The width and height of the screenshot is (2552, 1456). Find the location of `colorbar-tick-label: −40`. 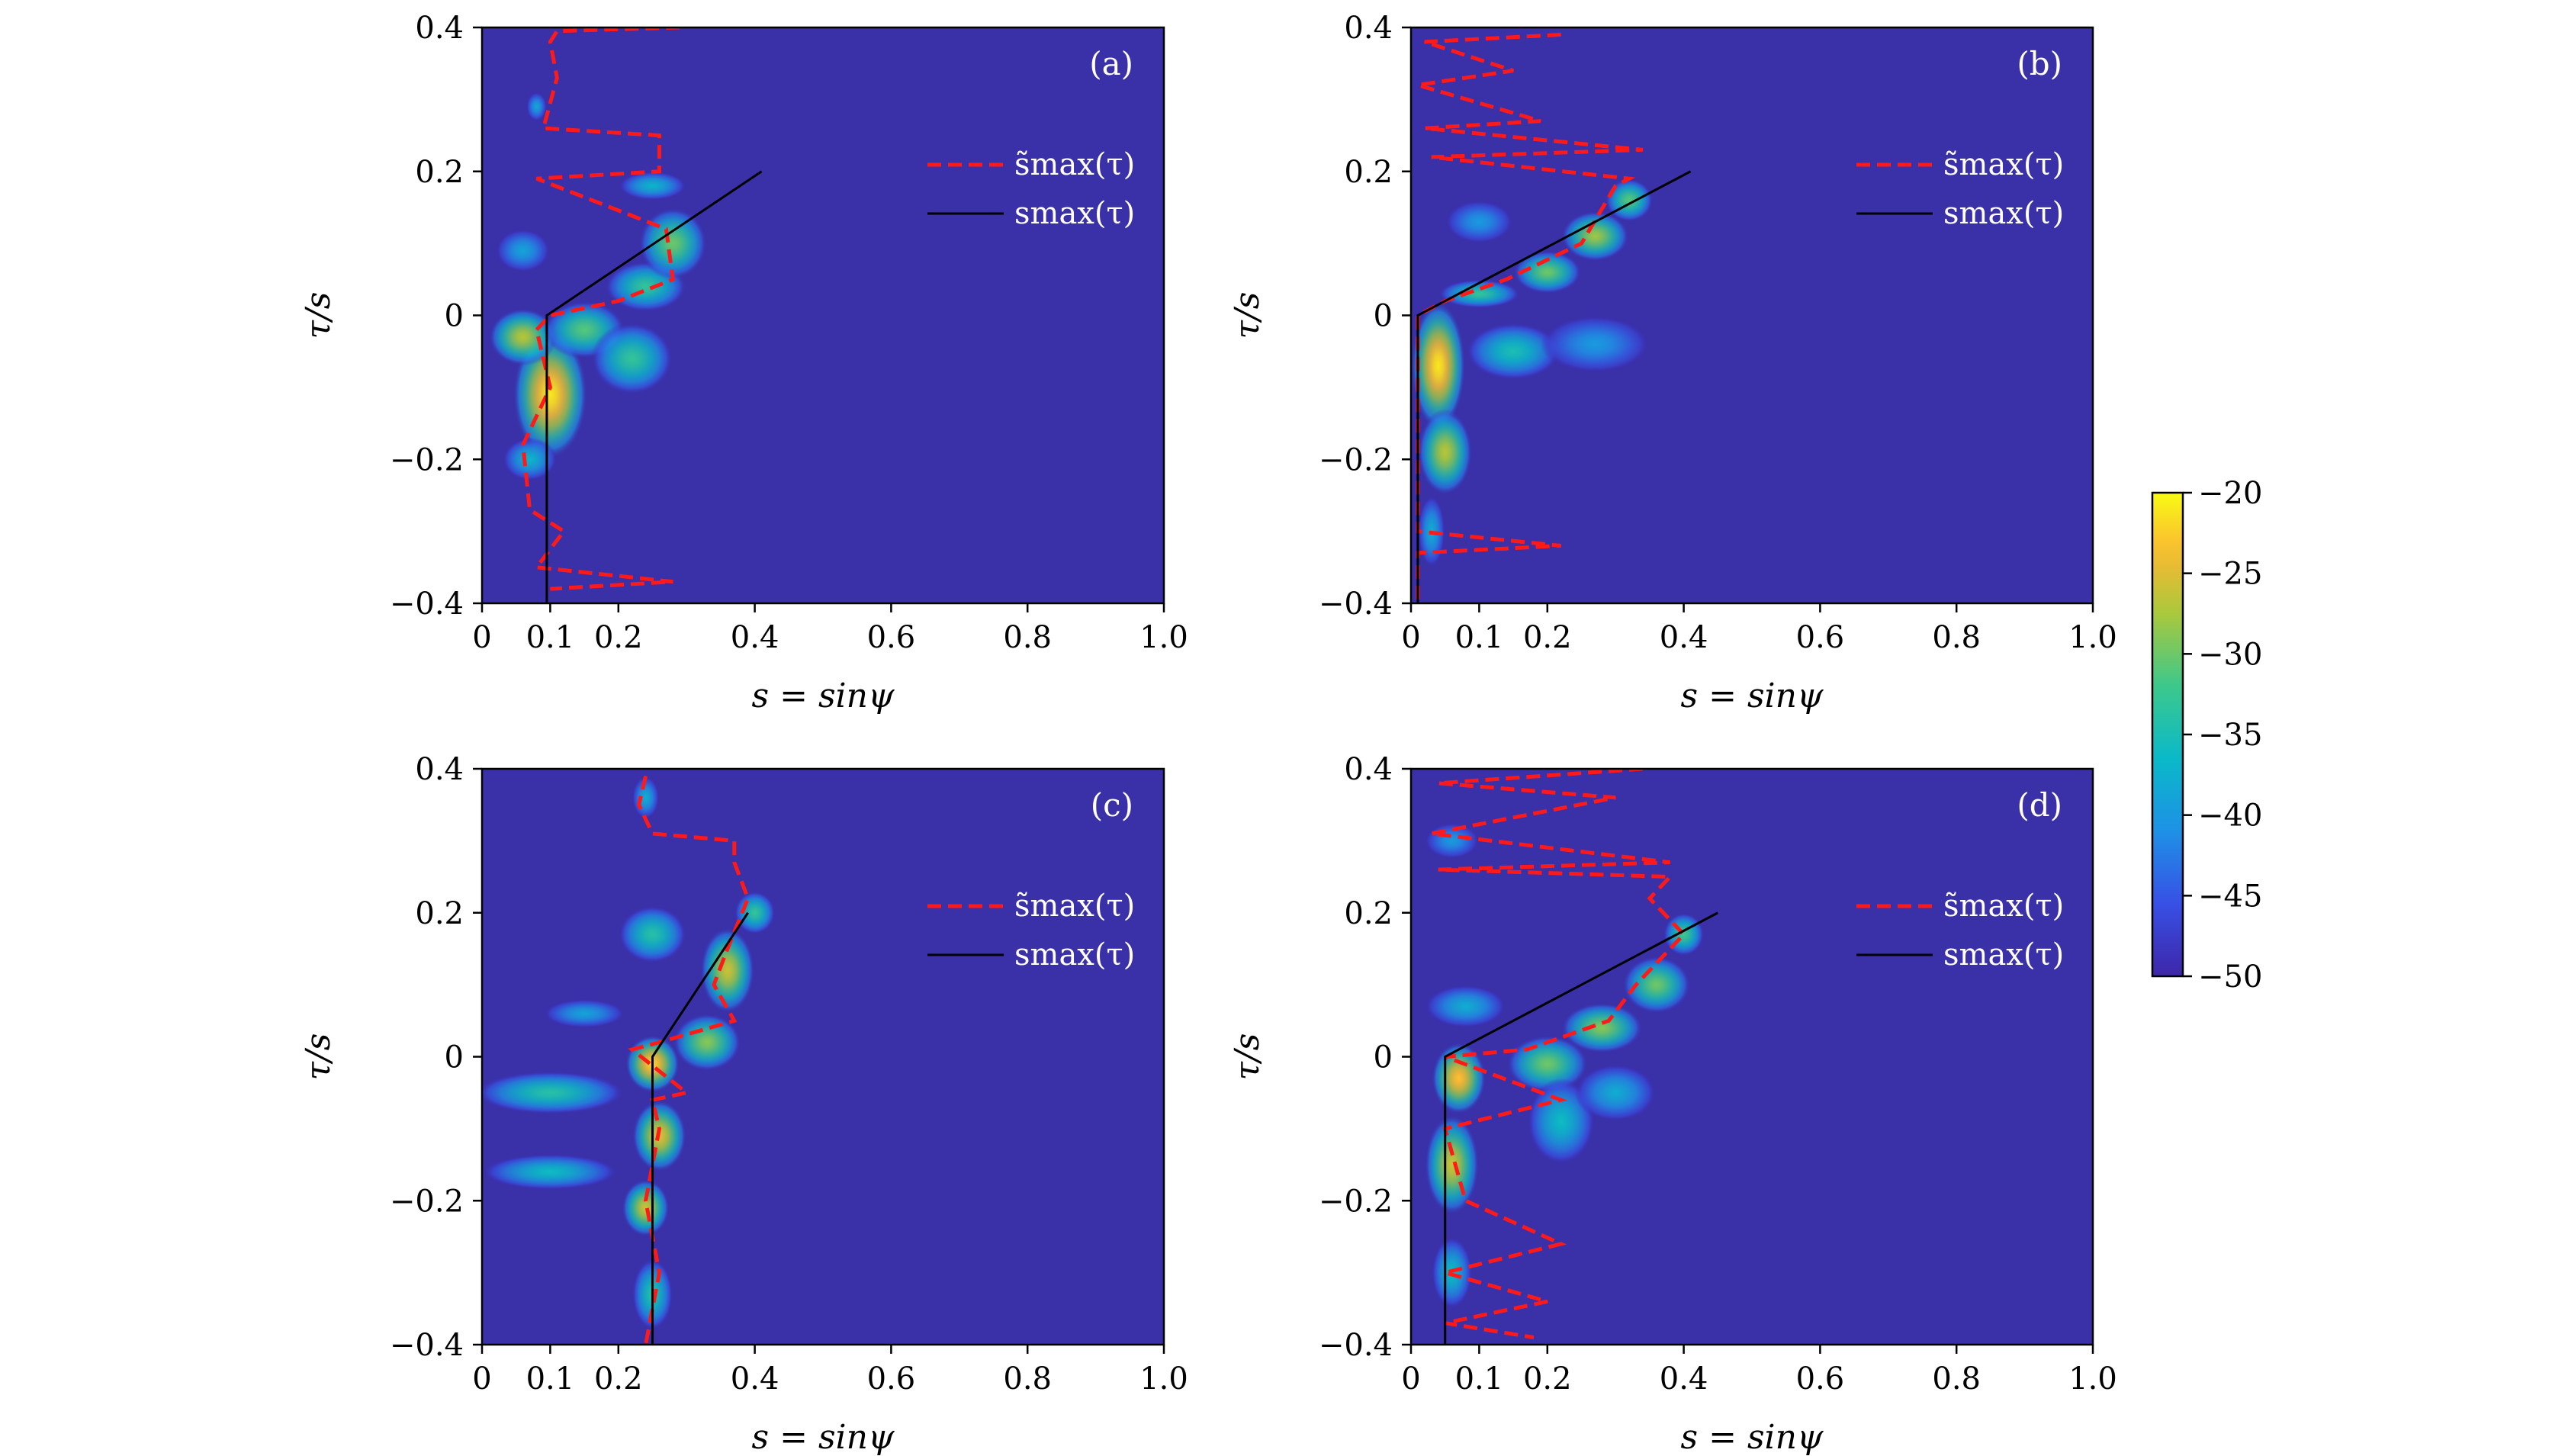

colorbar-tick-label: −40 is located at coordinates (2230, 816).